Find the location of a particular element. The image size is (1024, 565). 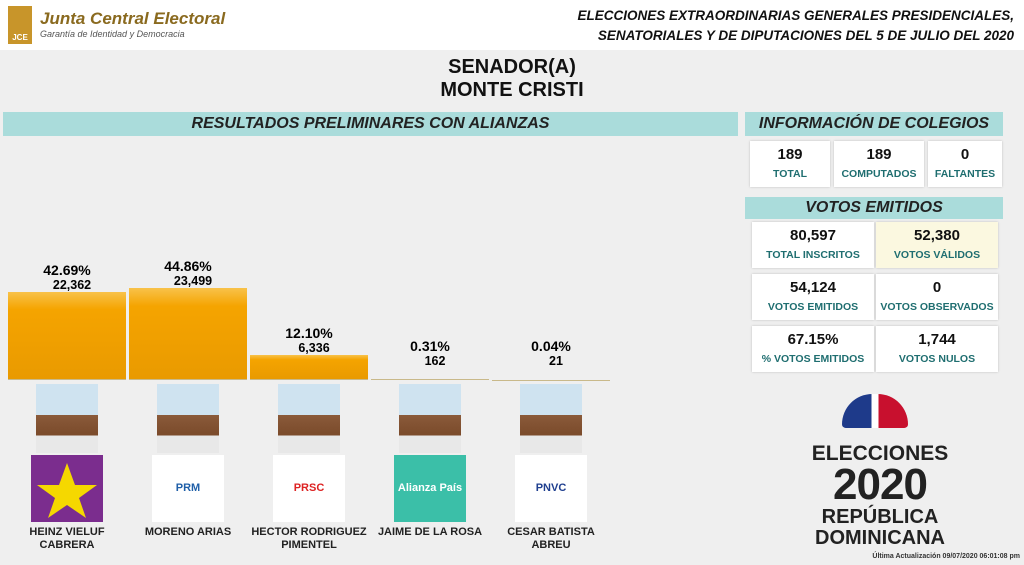

info-value: 52,380 is located at coordinates (937, 235).